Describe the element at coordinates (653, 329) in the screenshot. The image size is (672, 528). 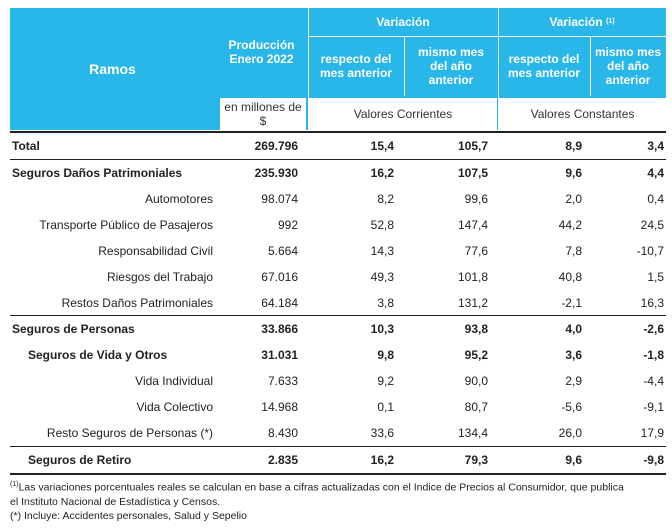
I see `cell-const-anio: -2,6` at that location.